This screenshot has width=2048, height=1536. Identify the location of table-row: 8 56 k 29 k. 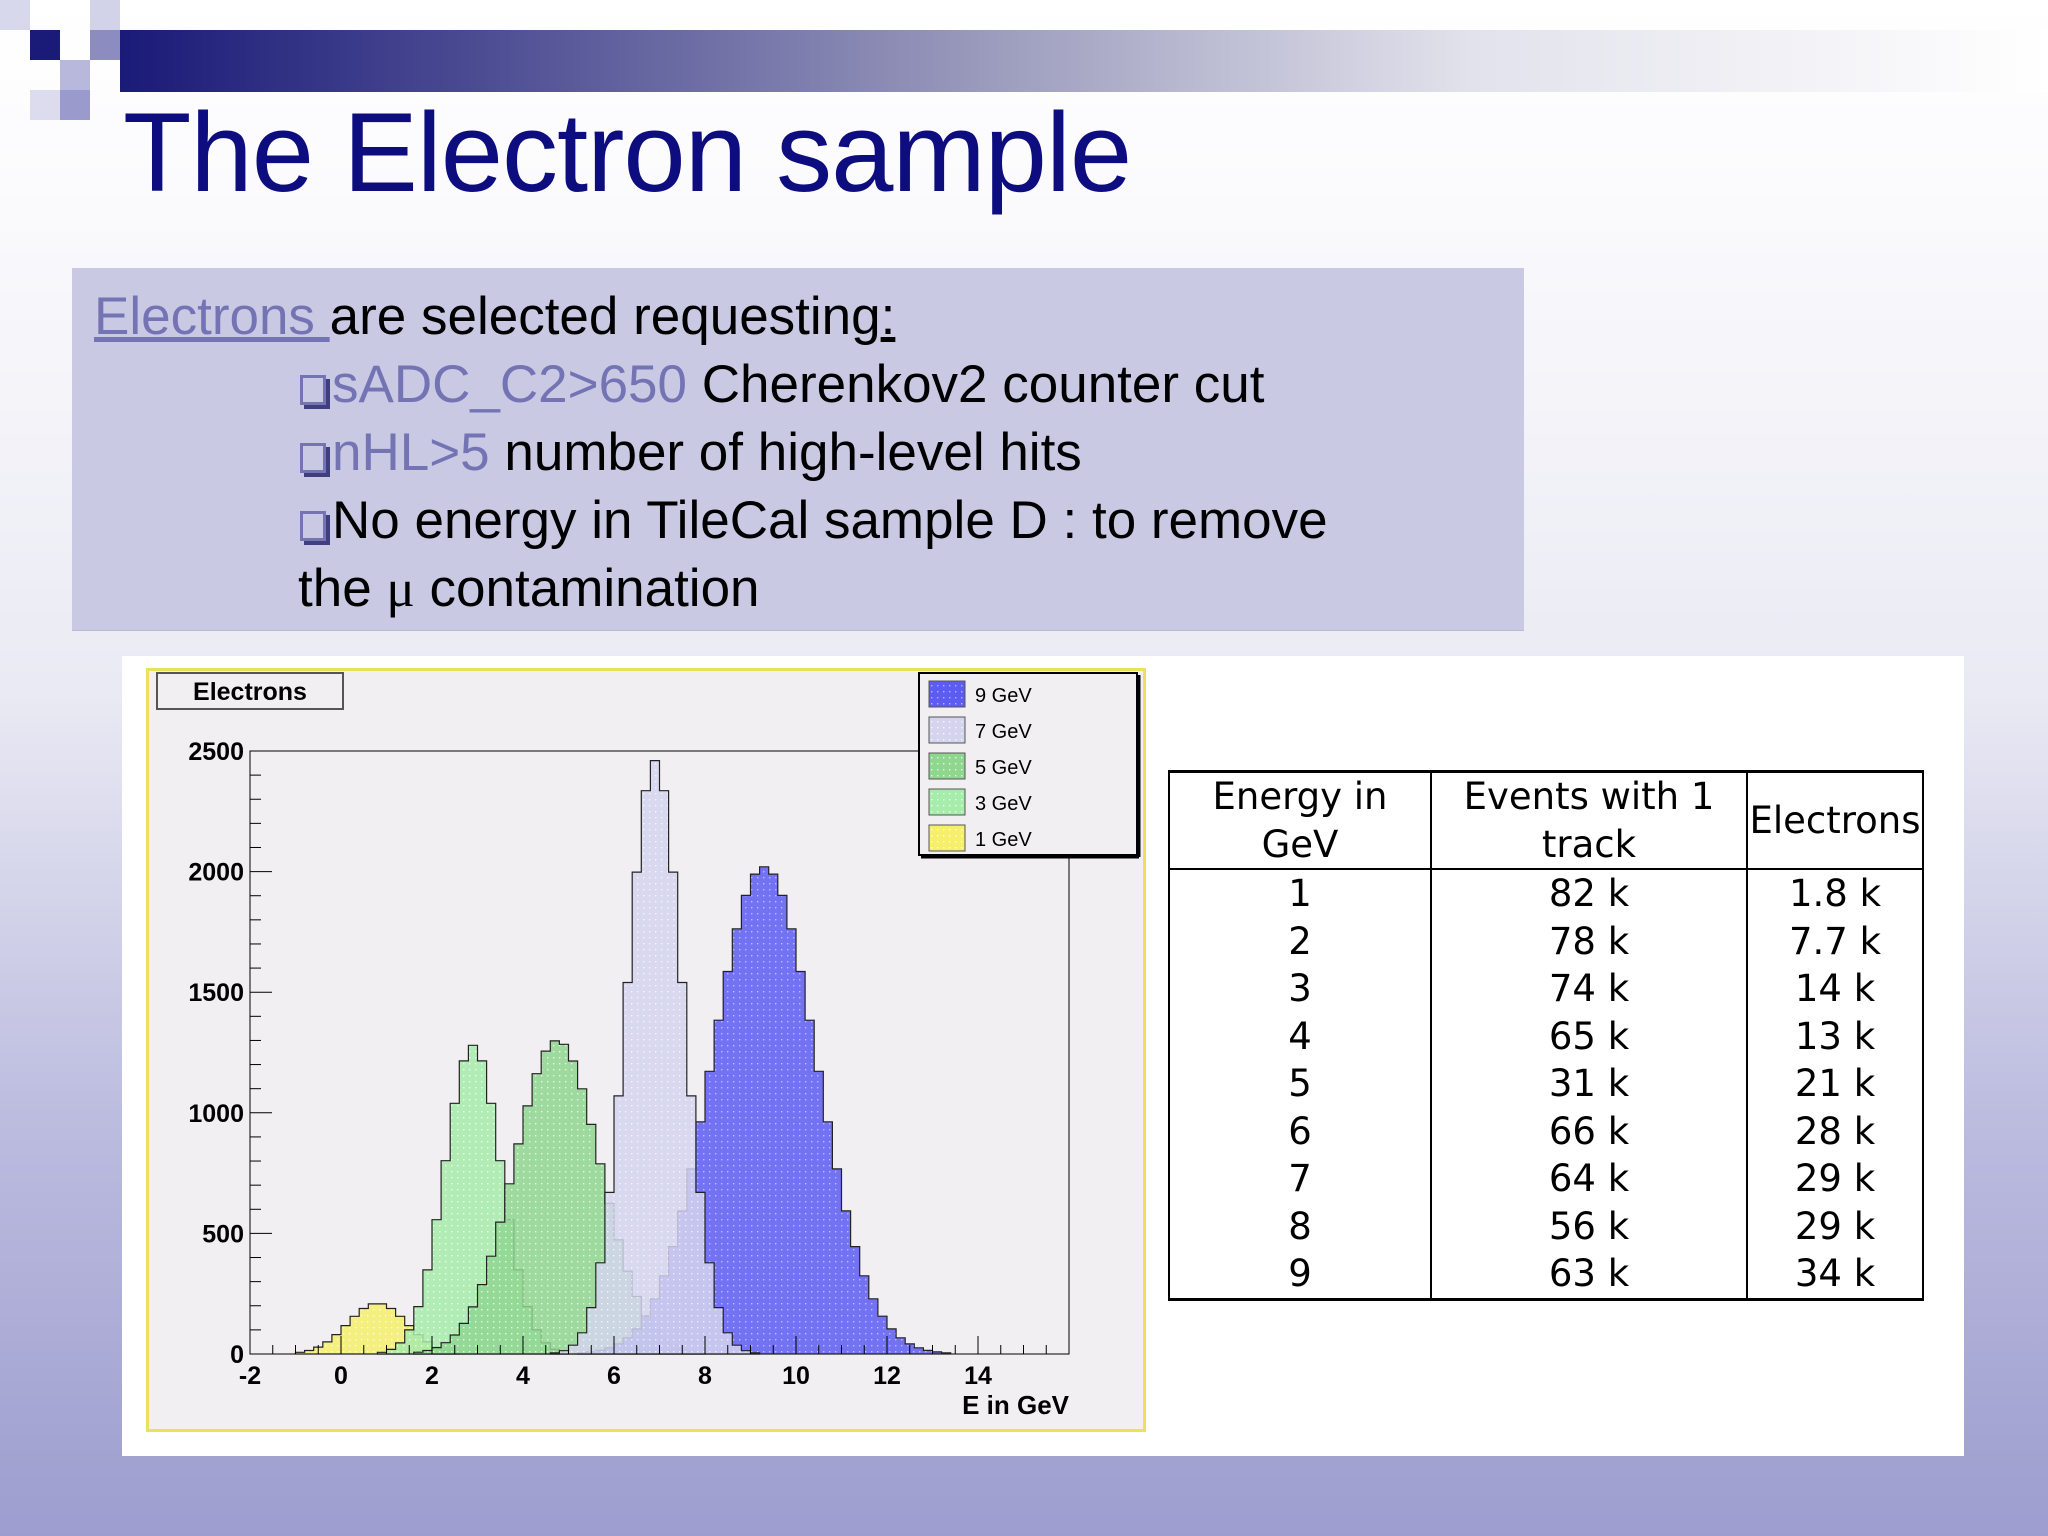
(1546, 1226).